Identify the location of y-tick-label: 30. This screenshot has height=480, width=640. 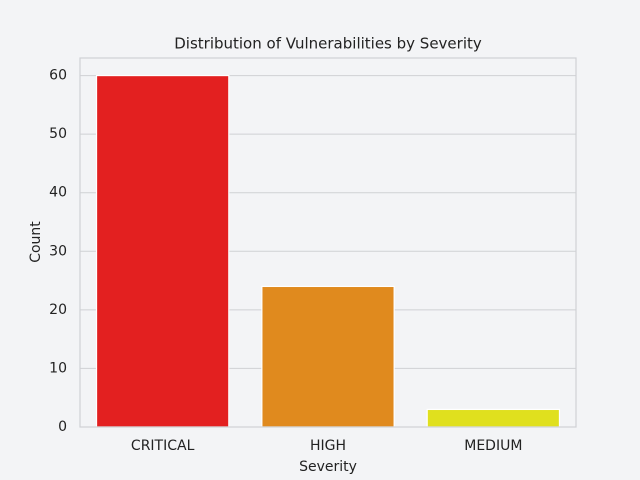
(58, 251).